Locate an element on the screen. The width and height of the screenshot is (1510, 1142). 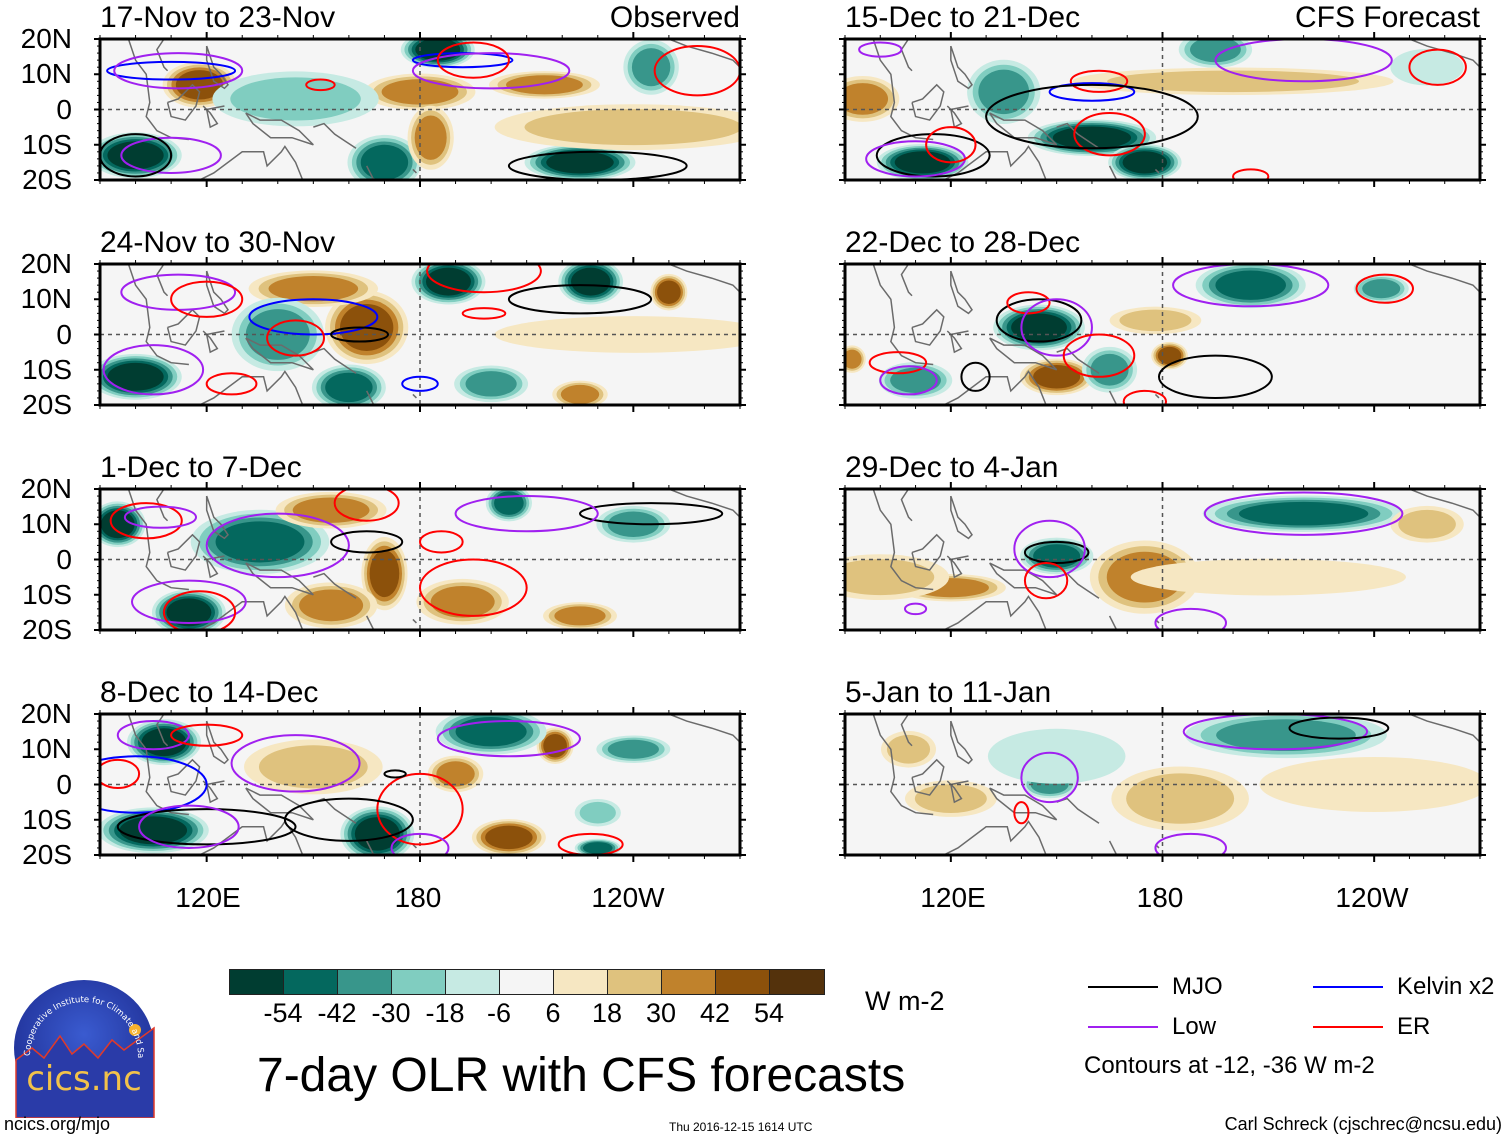
lon-label-left-120e: 120E is located at coordinates (208, 897).